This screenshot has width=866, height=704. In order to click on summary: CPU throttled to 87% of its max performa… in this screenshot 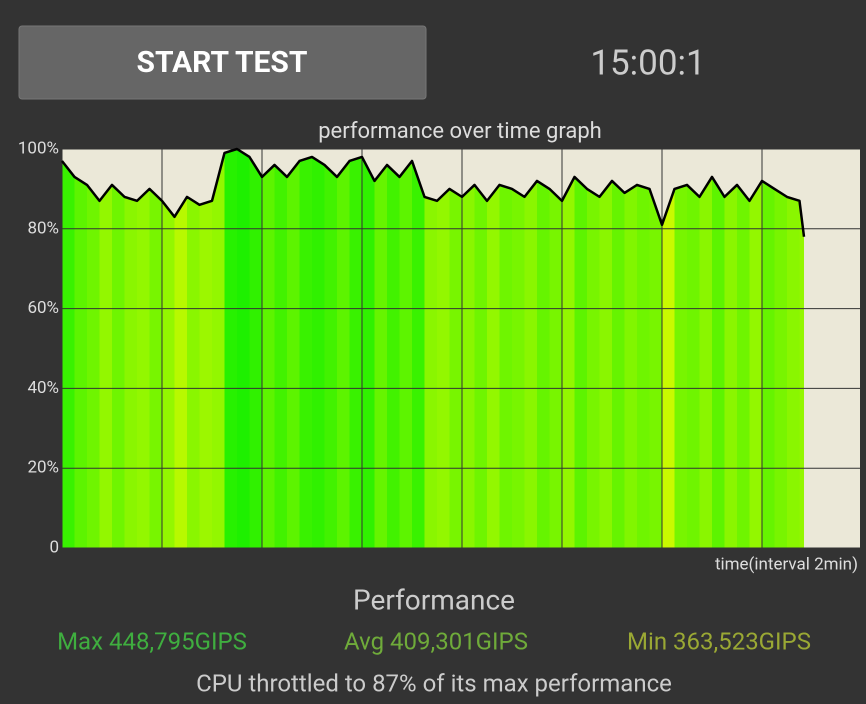, I will do `click(434, 683)`.